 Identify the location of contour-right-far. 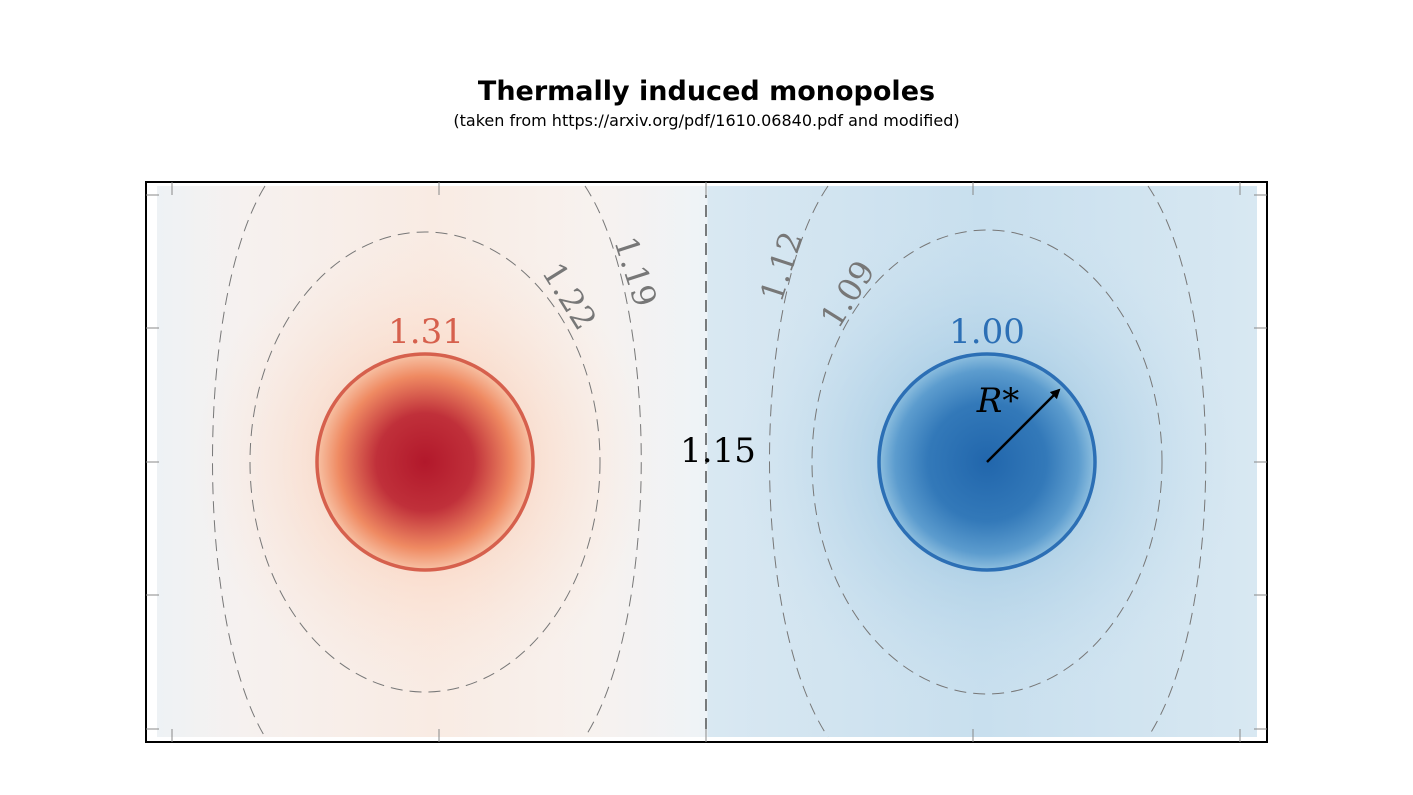
(1177, 461).